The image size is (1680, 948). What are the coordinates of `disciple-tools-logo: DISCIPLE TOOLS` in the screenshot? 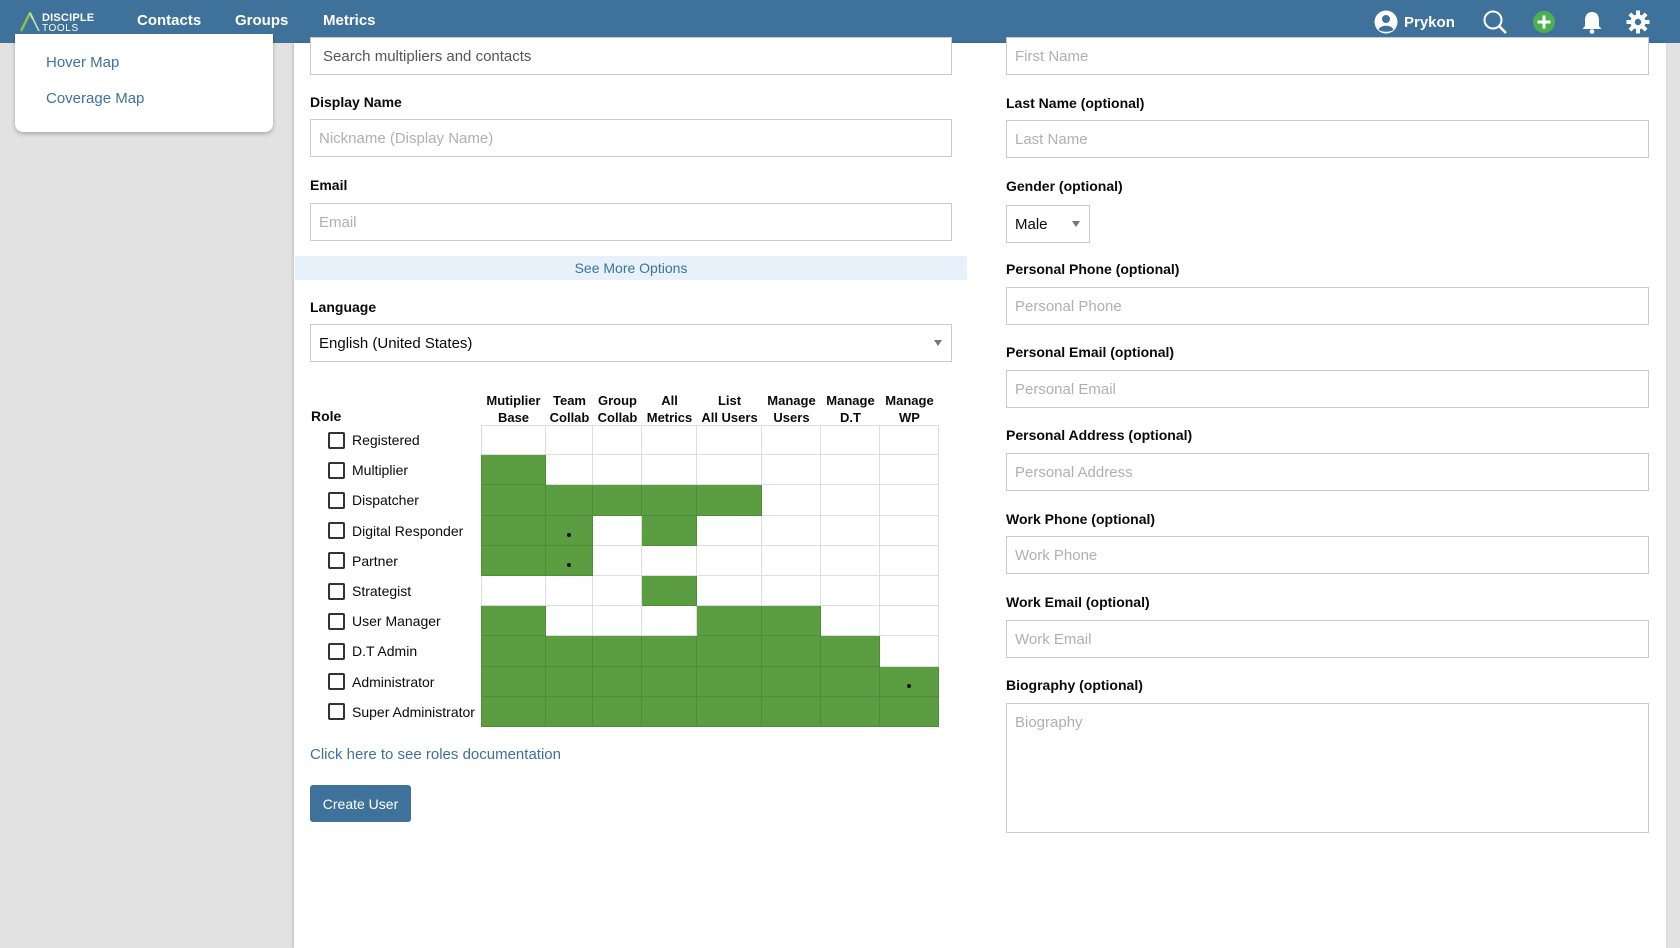 It's located at (57, 22).